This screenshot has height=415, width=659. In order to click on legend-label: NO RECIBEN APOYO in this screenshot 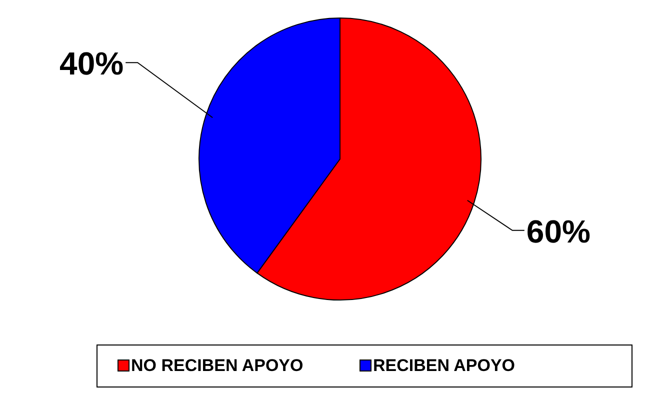, I will do `click(217, 365)`.